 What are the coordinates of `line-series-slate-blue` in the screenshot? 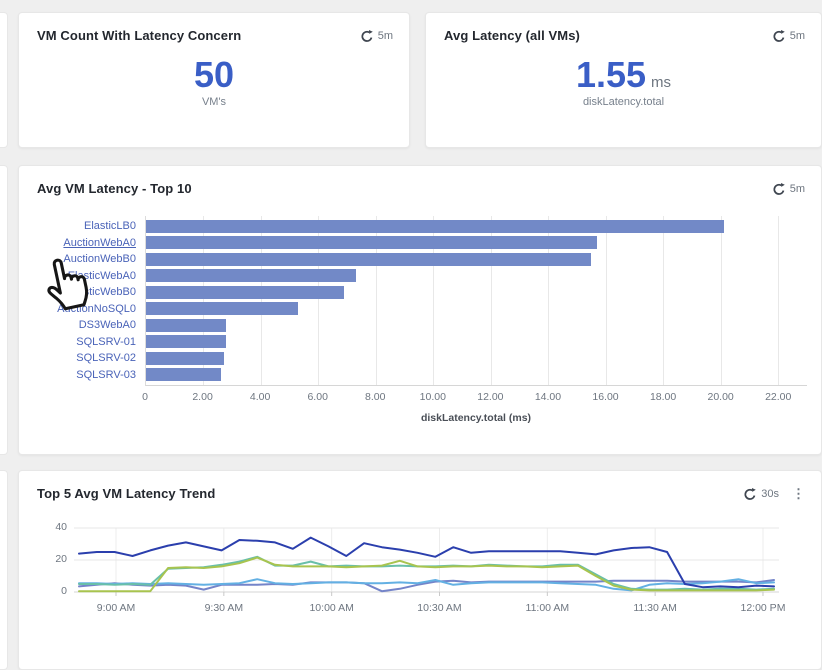 It's located at (426, 586).